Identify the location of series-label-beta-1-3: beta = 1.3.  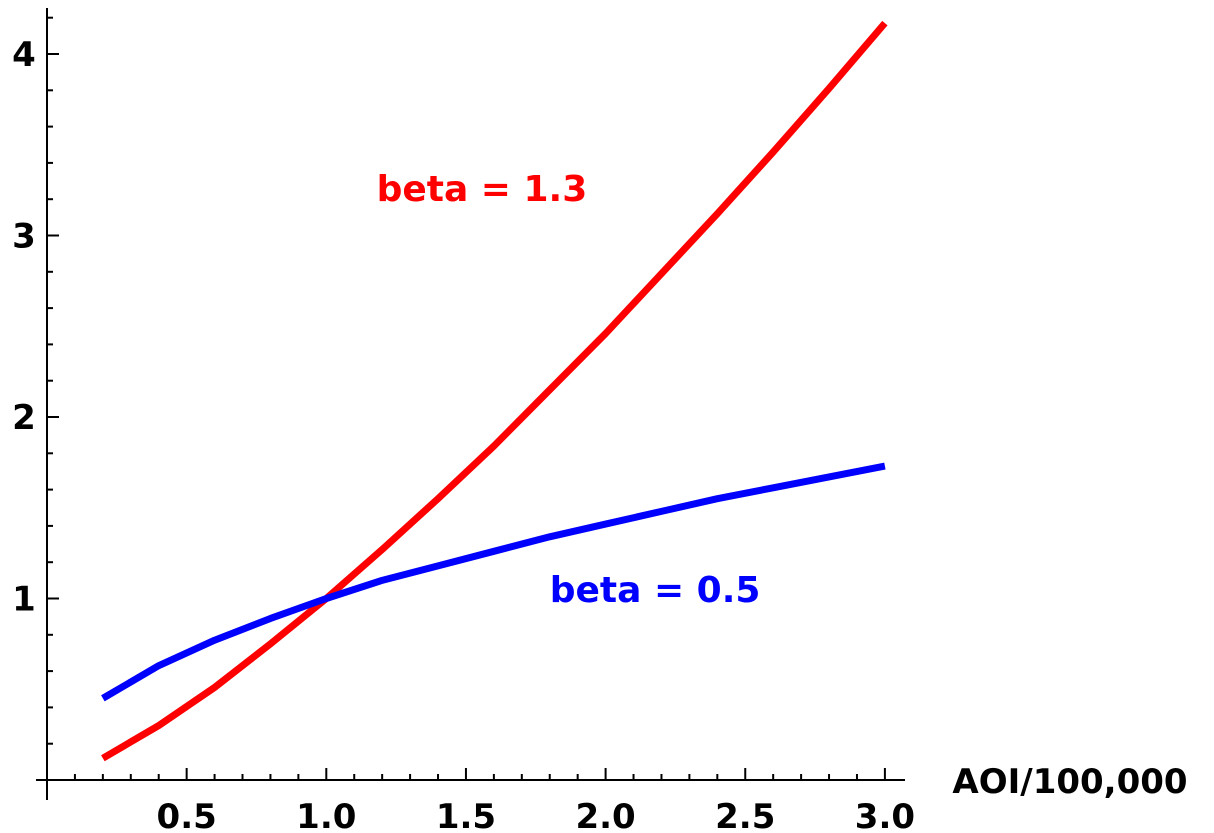
(482, 189).